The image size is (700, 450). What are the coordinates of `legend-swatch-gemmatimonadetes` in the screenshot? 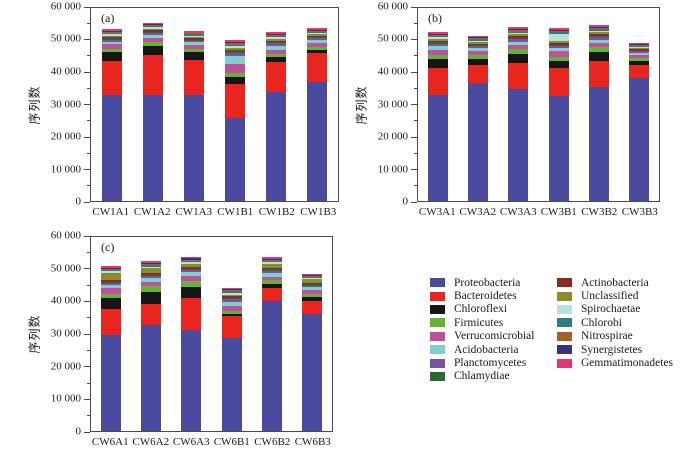 It's located at (564, 363).